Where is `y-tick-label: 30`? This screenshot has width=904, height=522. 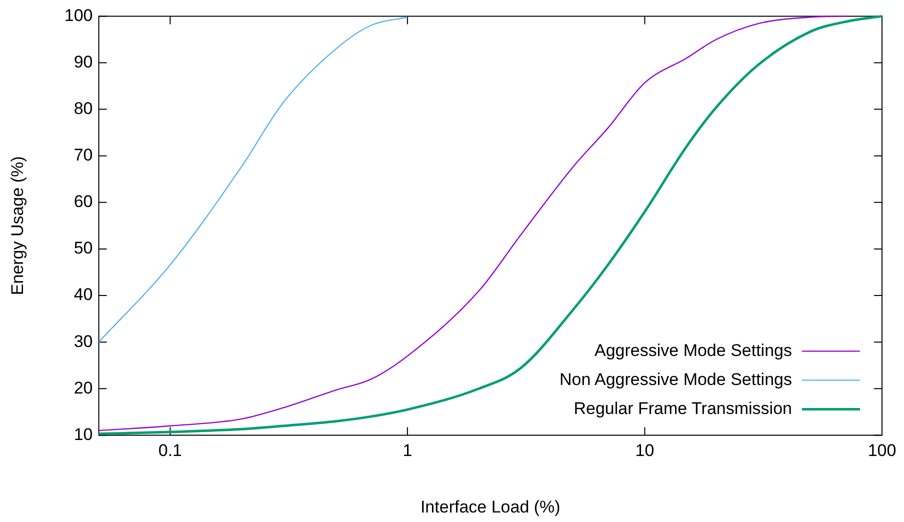
y-tick-label: 30 is located at coordinates (83, 341).